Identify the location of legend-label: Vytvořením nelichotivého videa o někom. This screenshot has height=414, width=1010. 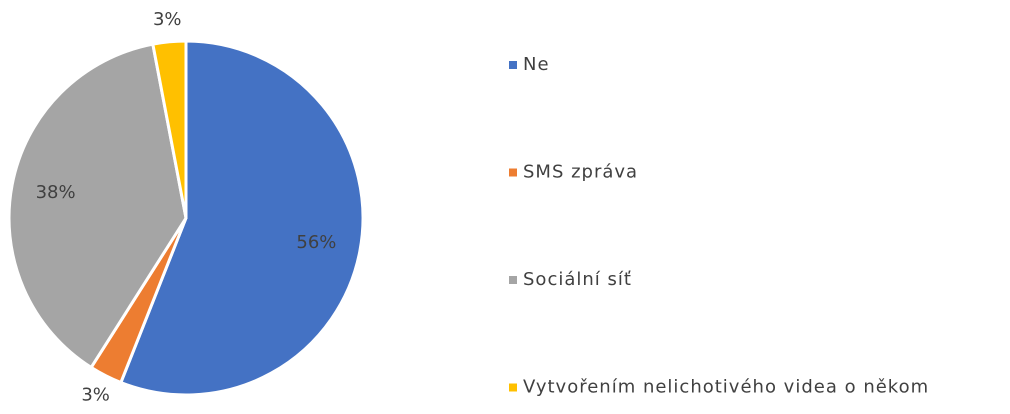
(726, 387).